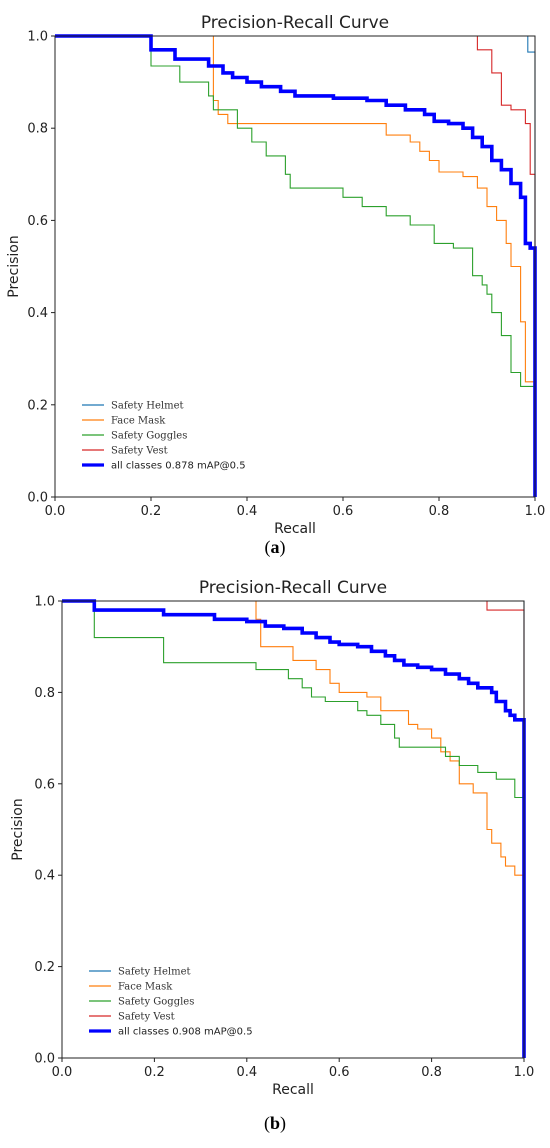  I want to click on y-axis-label-b: Precision, so click(18, 829).